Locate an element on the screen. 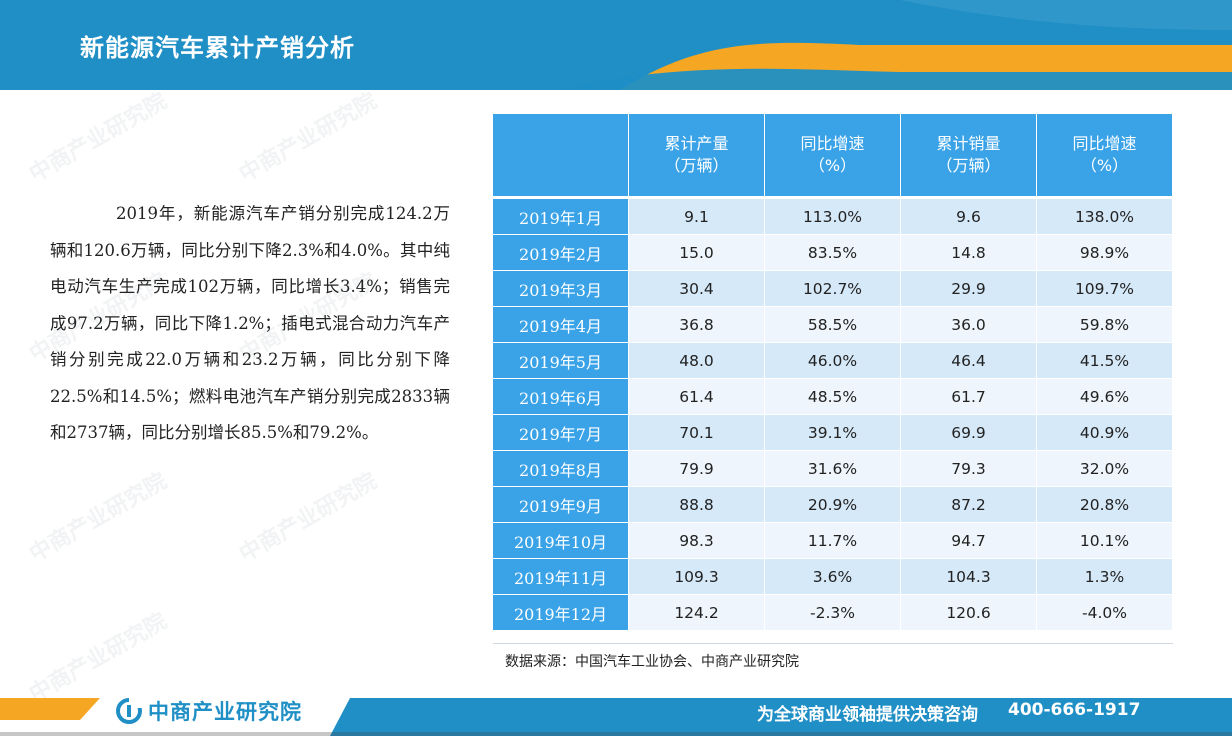 The width and height of the screenshot is (1232, 736). table-row: 2019年6月 61.4 48.5% 61.7 49.6% is located at coordinates (833, 397).